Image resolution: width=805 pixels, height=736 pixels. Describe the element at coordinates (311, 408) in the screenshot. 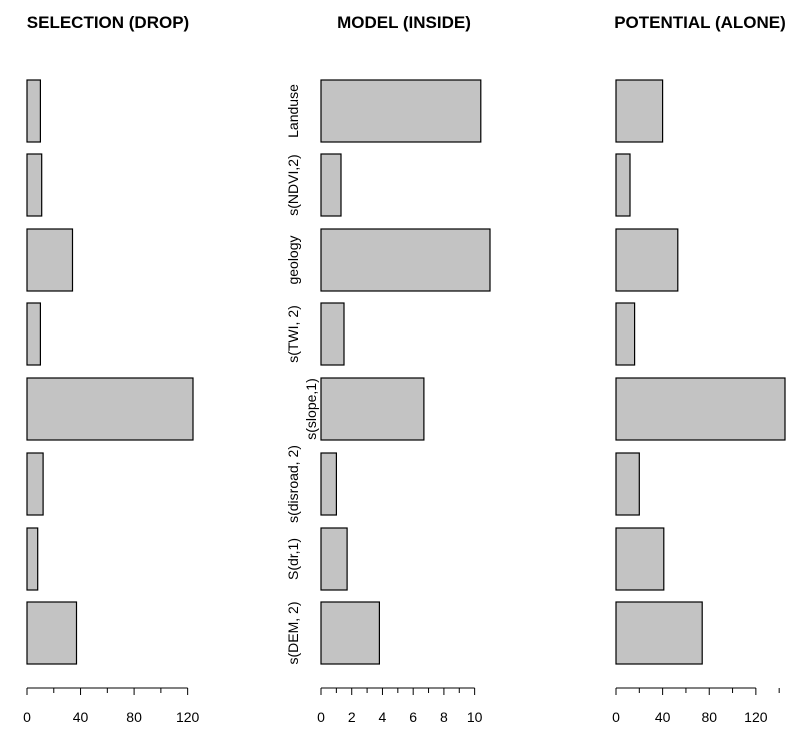

I see `category-label: s(slope,1)` at that location.